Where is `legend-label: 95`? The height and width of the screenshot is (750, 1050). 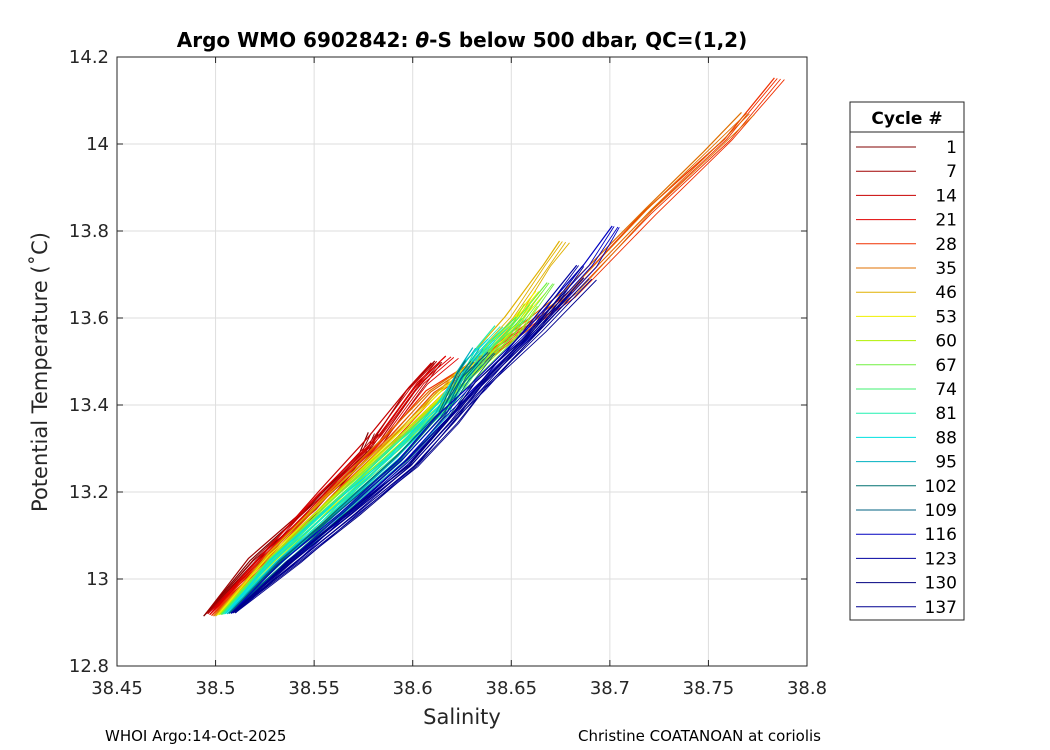 legend-label: 95 is located at coordinates (946, 463).